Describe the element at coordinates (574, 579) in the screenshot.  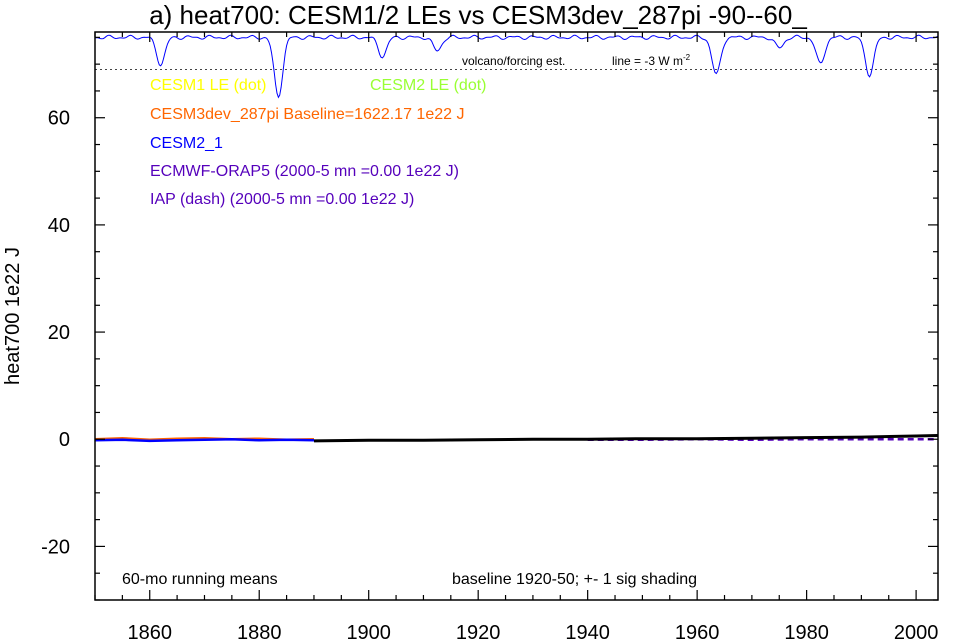
I see `note-baseline: baseline 1920-50; +- 1 sig shading` at that location.